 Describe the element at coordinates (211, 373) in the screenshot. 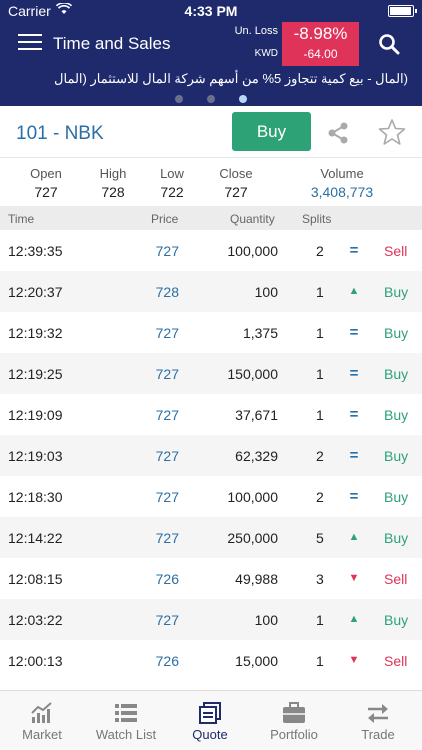

I see `table-row: 12:19:25 727 150,000 1 = Buy` at that location.